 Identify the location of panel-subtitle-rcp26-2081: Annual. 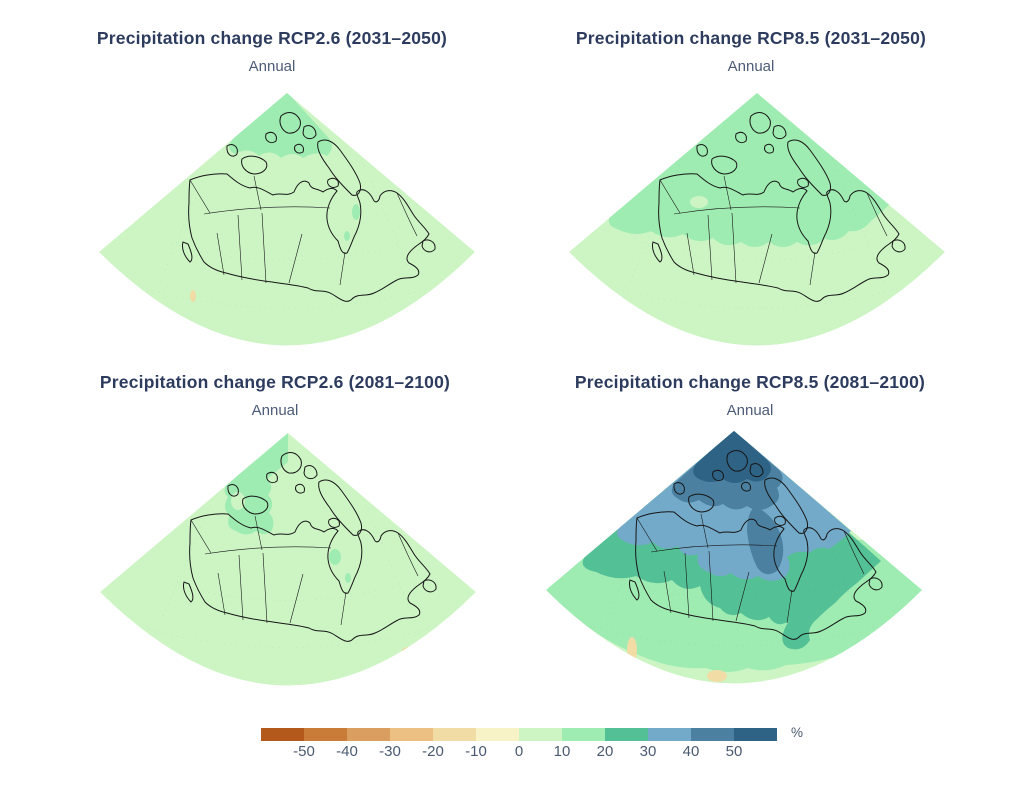
(275, 410).